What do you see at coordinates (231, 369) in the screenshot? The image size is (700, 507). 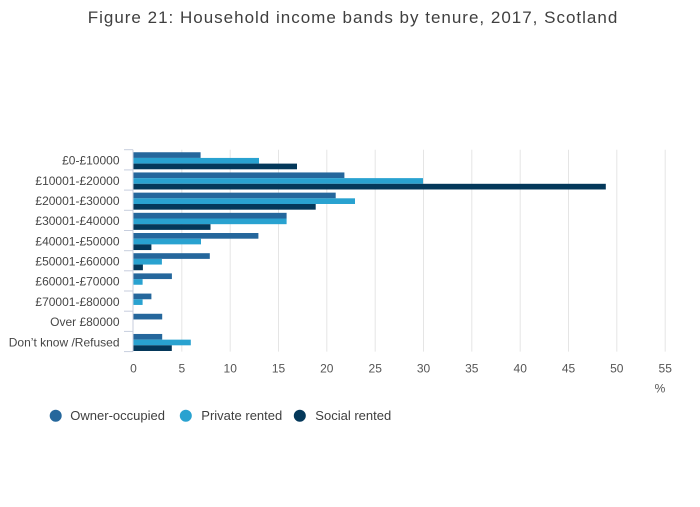 I see `svg-text: 10` at bounding box center [231, 369].